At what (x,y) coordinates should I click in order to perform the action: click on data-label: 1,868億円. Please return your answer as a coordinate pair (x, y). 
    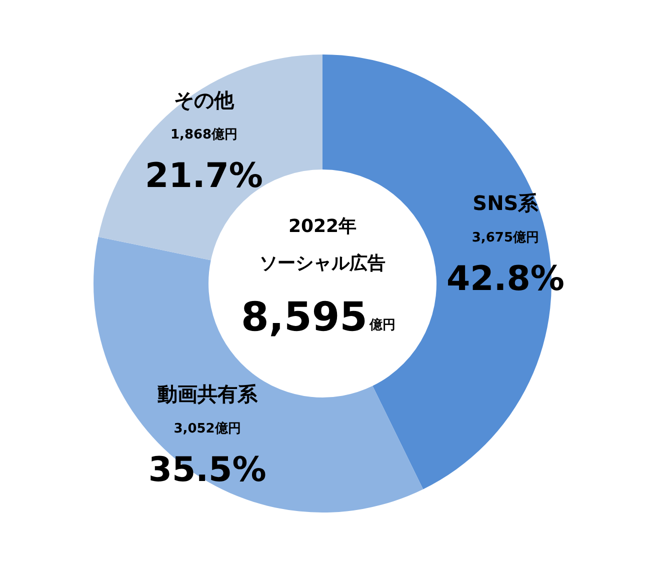
    Looking at the image, I should click on (204, 134).